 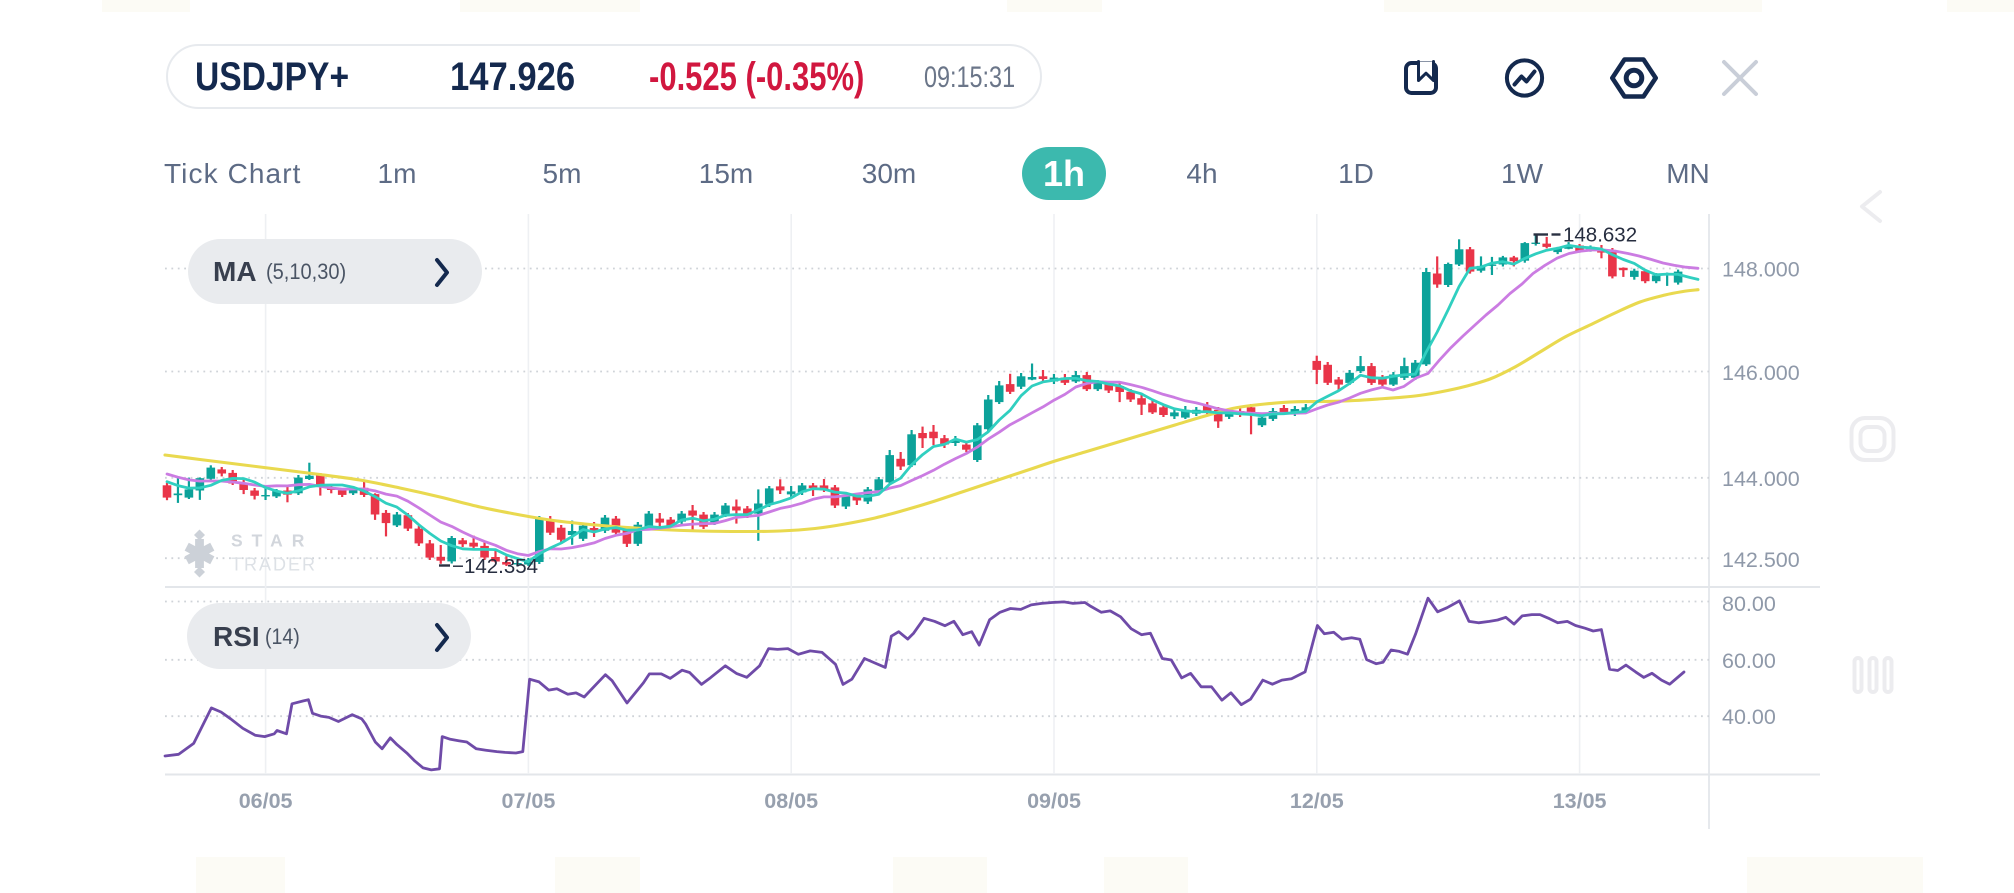 What do you see at coordinates (1749, 661) in the screenshot?
I see `svg-text: 60.00` at bounding box center [1749, 661].